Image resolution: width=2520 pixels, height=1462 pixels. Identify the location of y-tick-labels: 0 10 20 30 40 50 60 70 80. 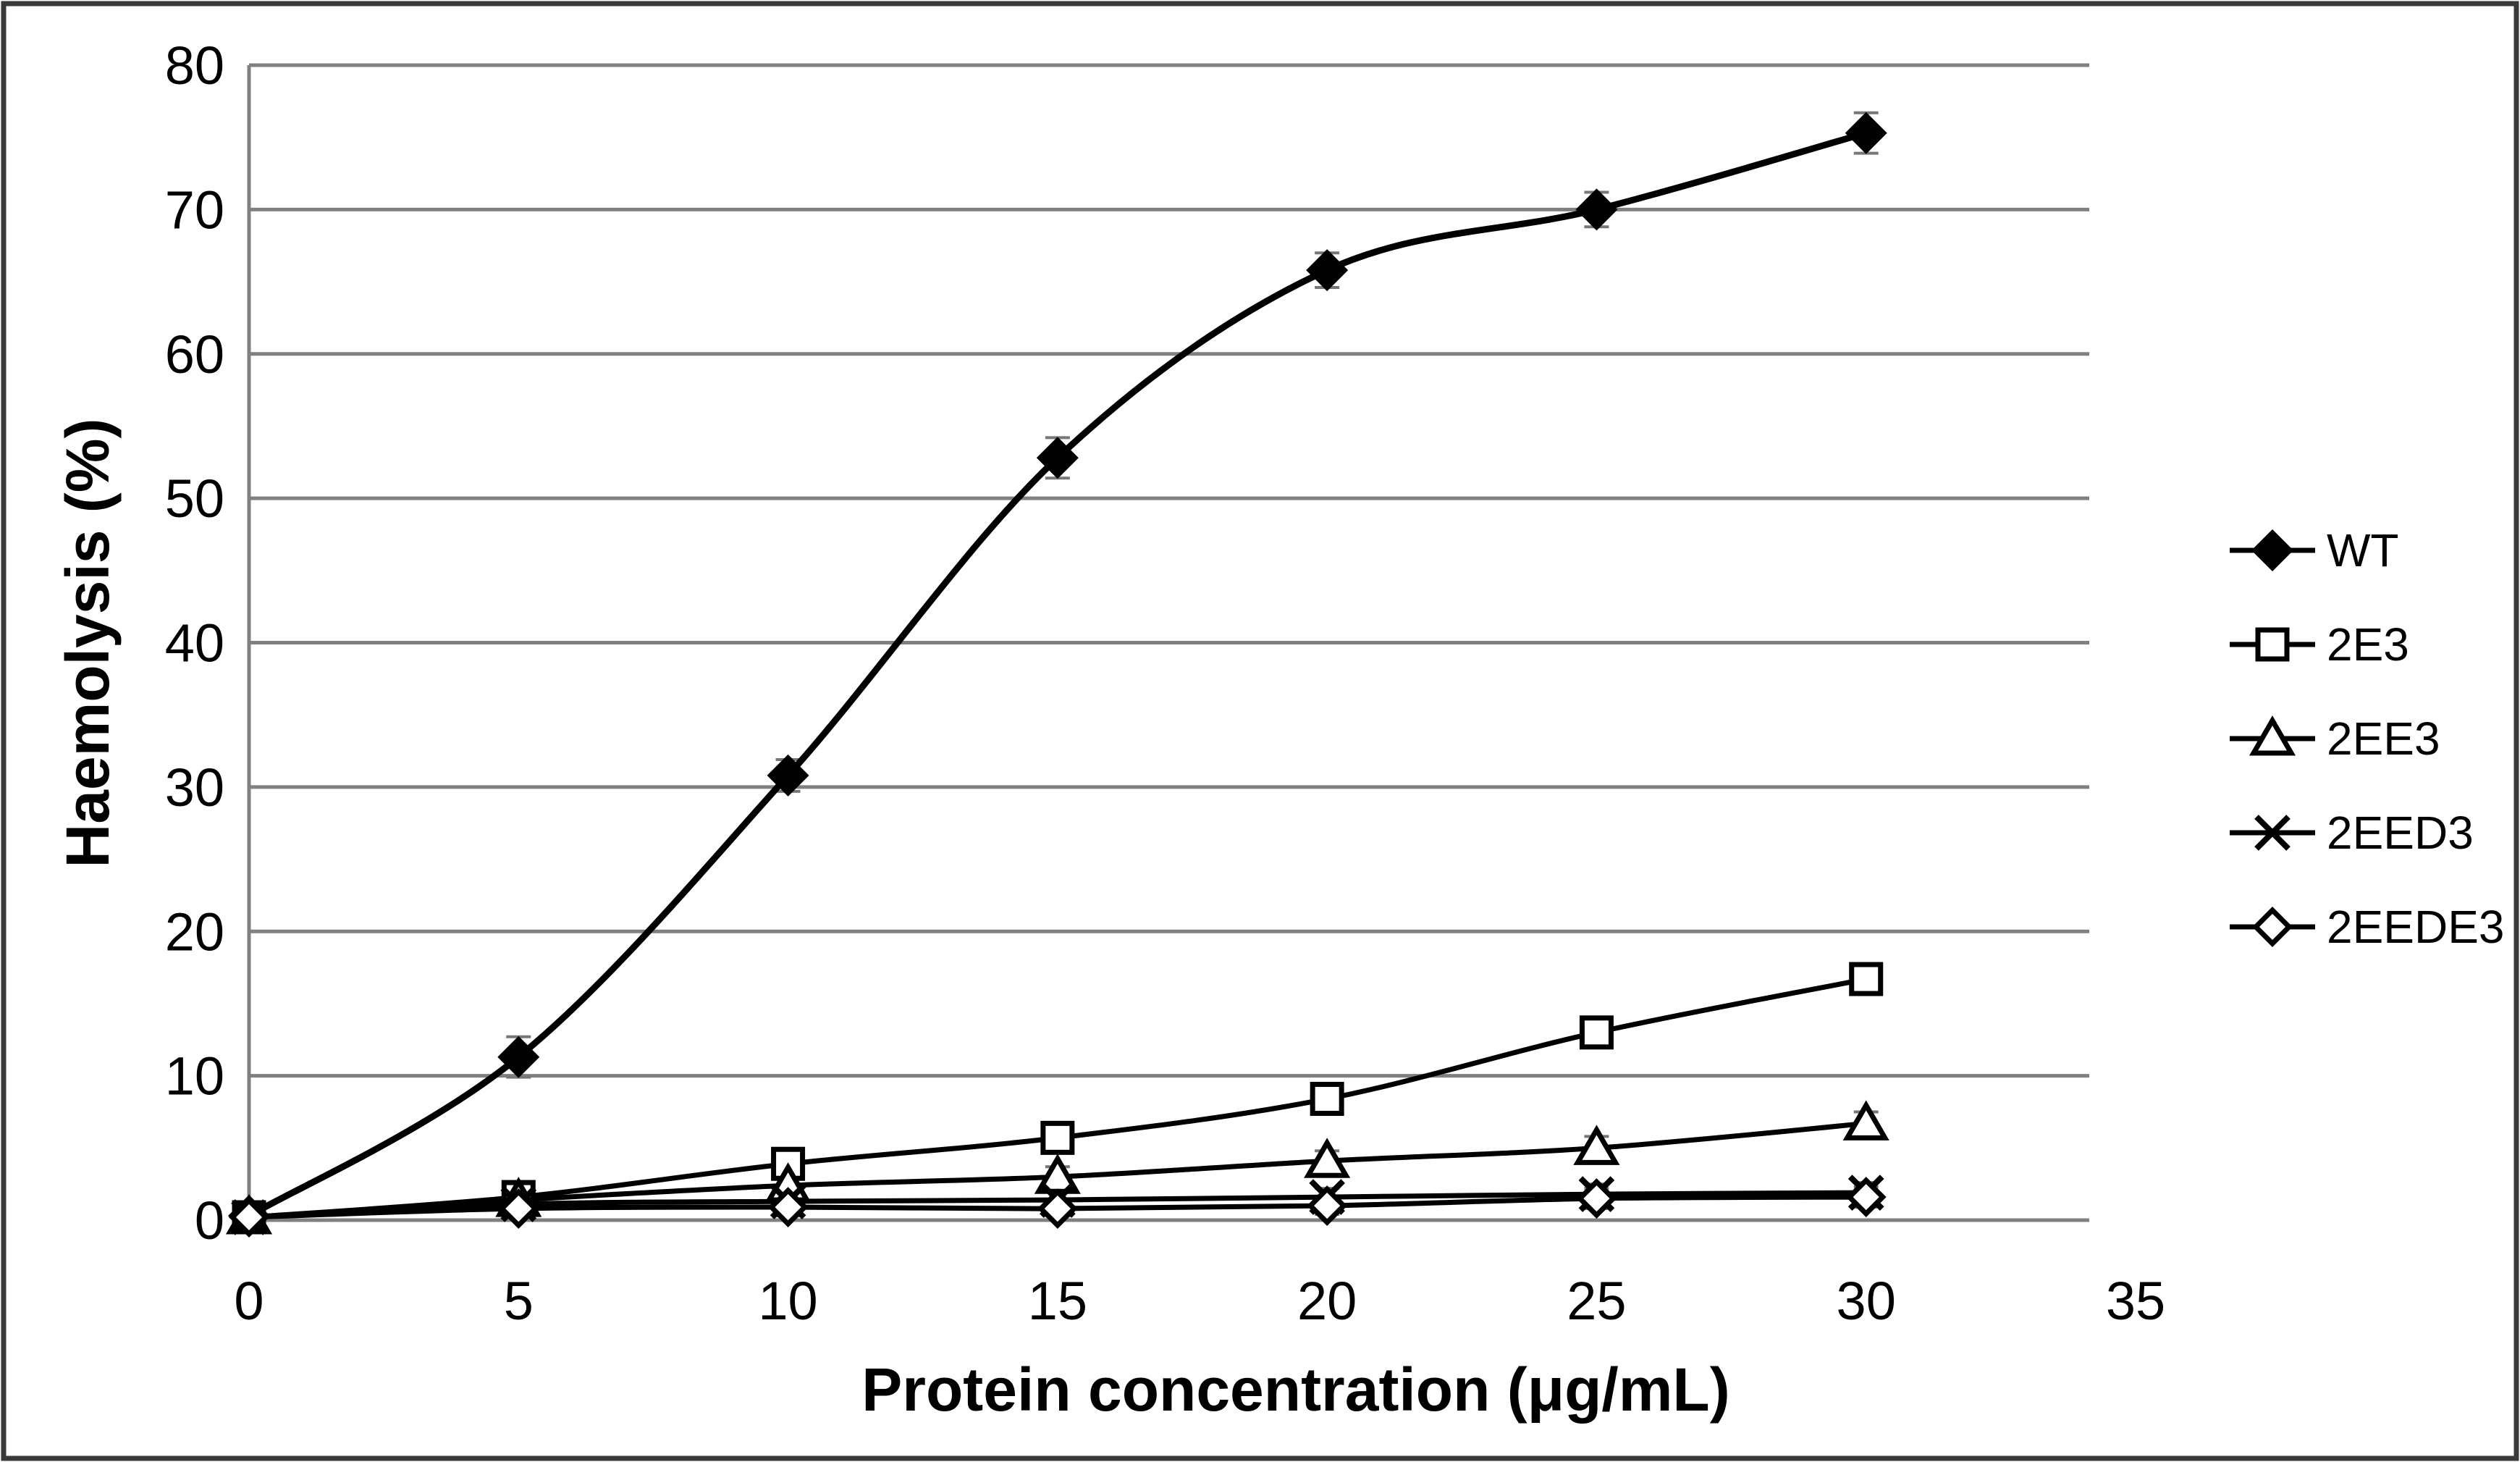
(194, 643).